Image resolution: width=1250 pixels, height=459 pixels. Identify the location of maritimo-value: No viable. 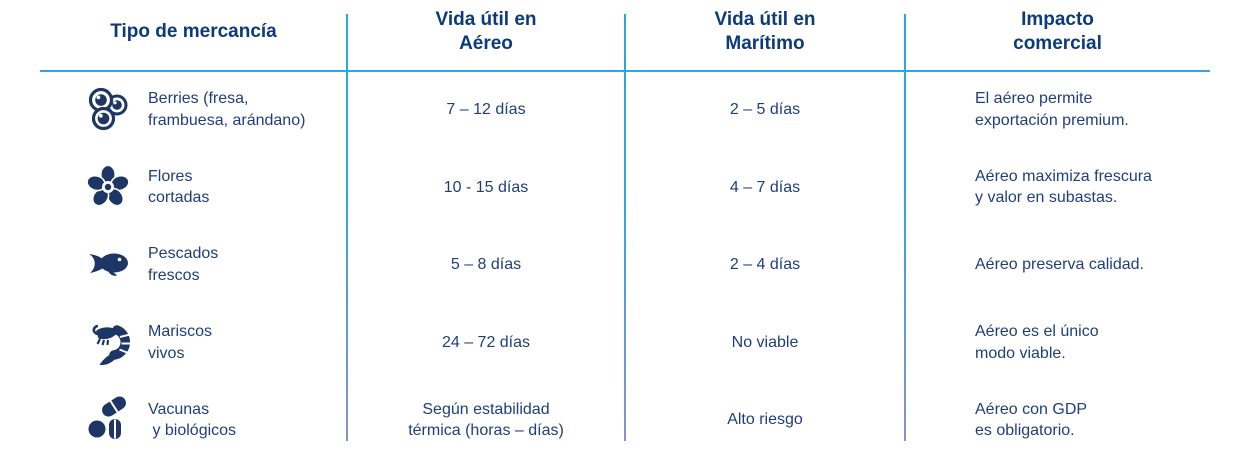
(765, 342).